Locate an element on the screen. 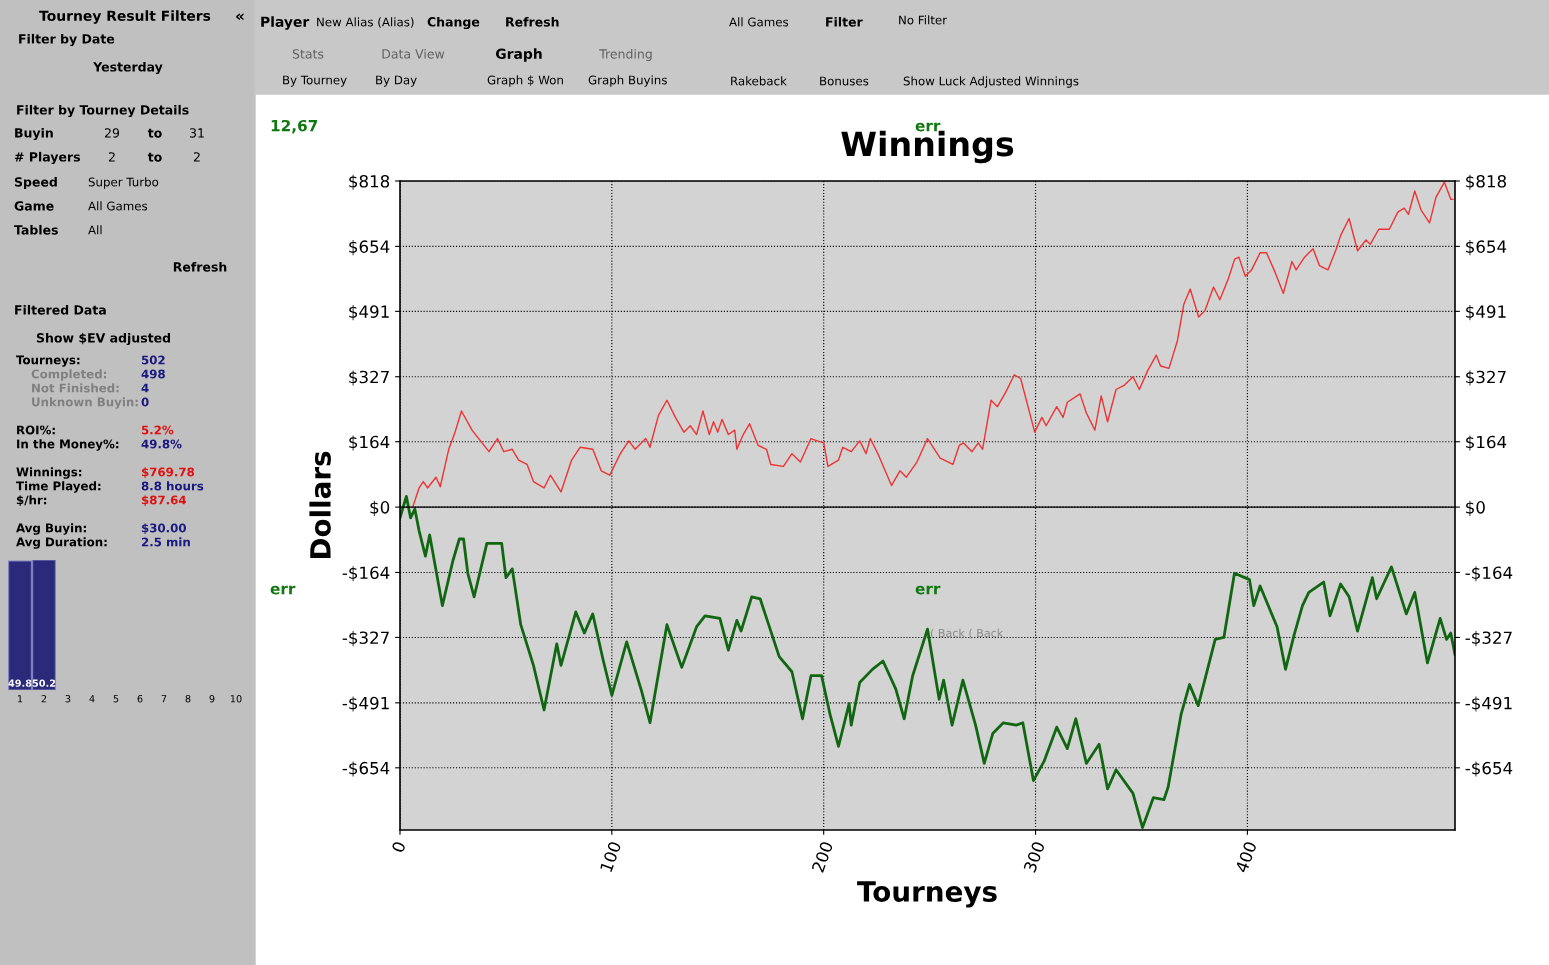 The height and width of the screenshot is (965, 1549). y-tick-label: $164 is located at coordinates (369, 443).